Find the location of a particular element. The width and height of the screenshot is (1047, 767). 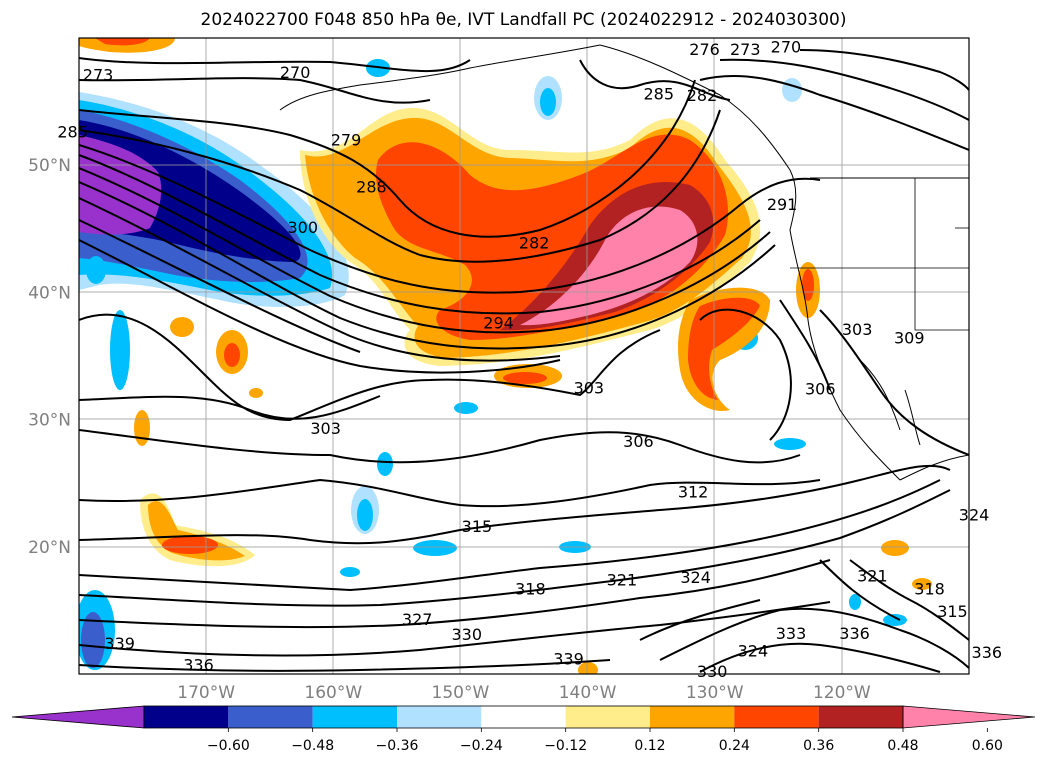

colorbar-tick-label: 0.60 is located at coordinates (987, 746).